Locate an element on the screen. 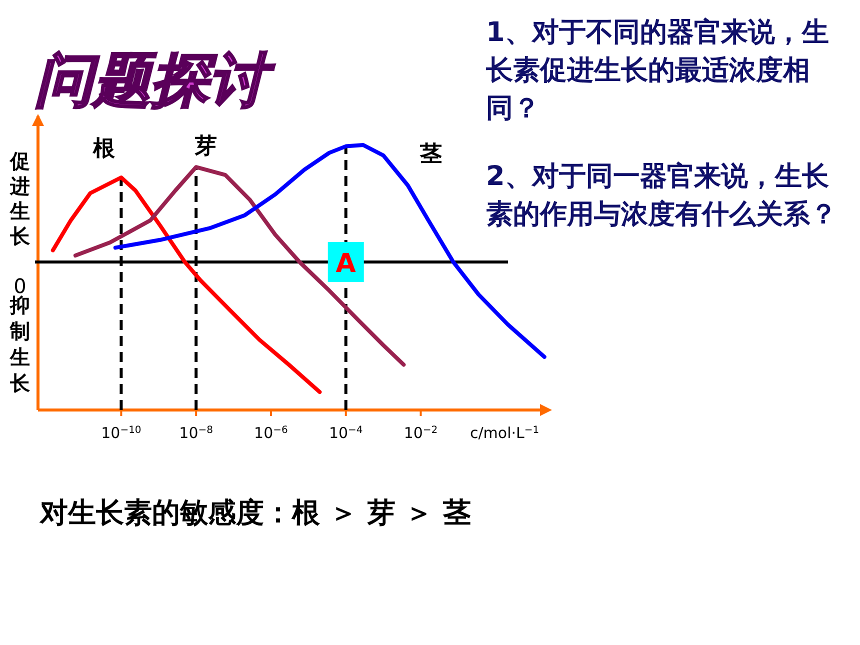 This screenshot has width=860, height=645. x-tick-label: 10$^{−4}$ is located at coordinates (345, 433).